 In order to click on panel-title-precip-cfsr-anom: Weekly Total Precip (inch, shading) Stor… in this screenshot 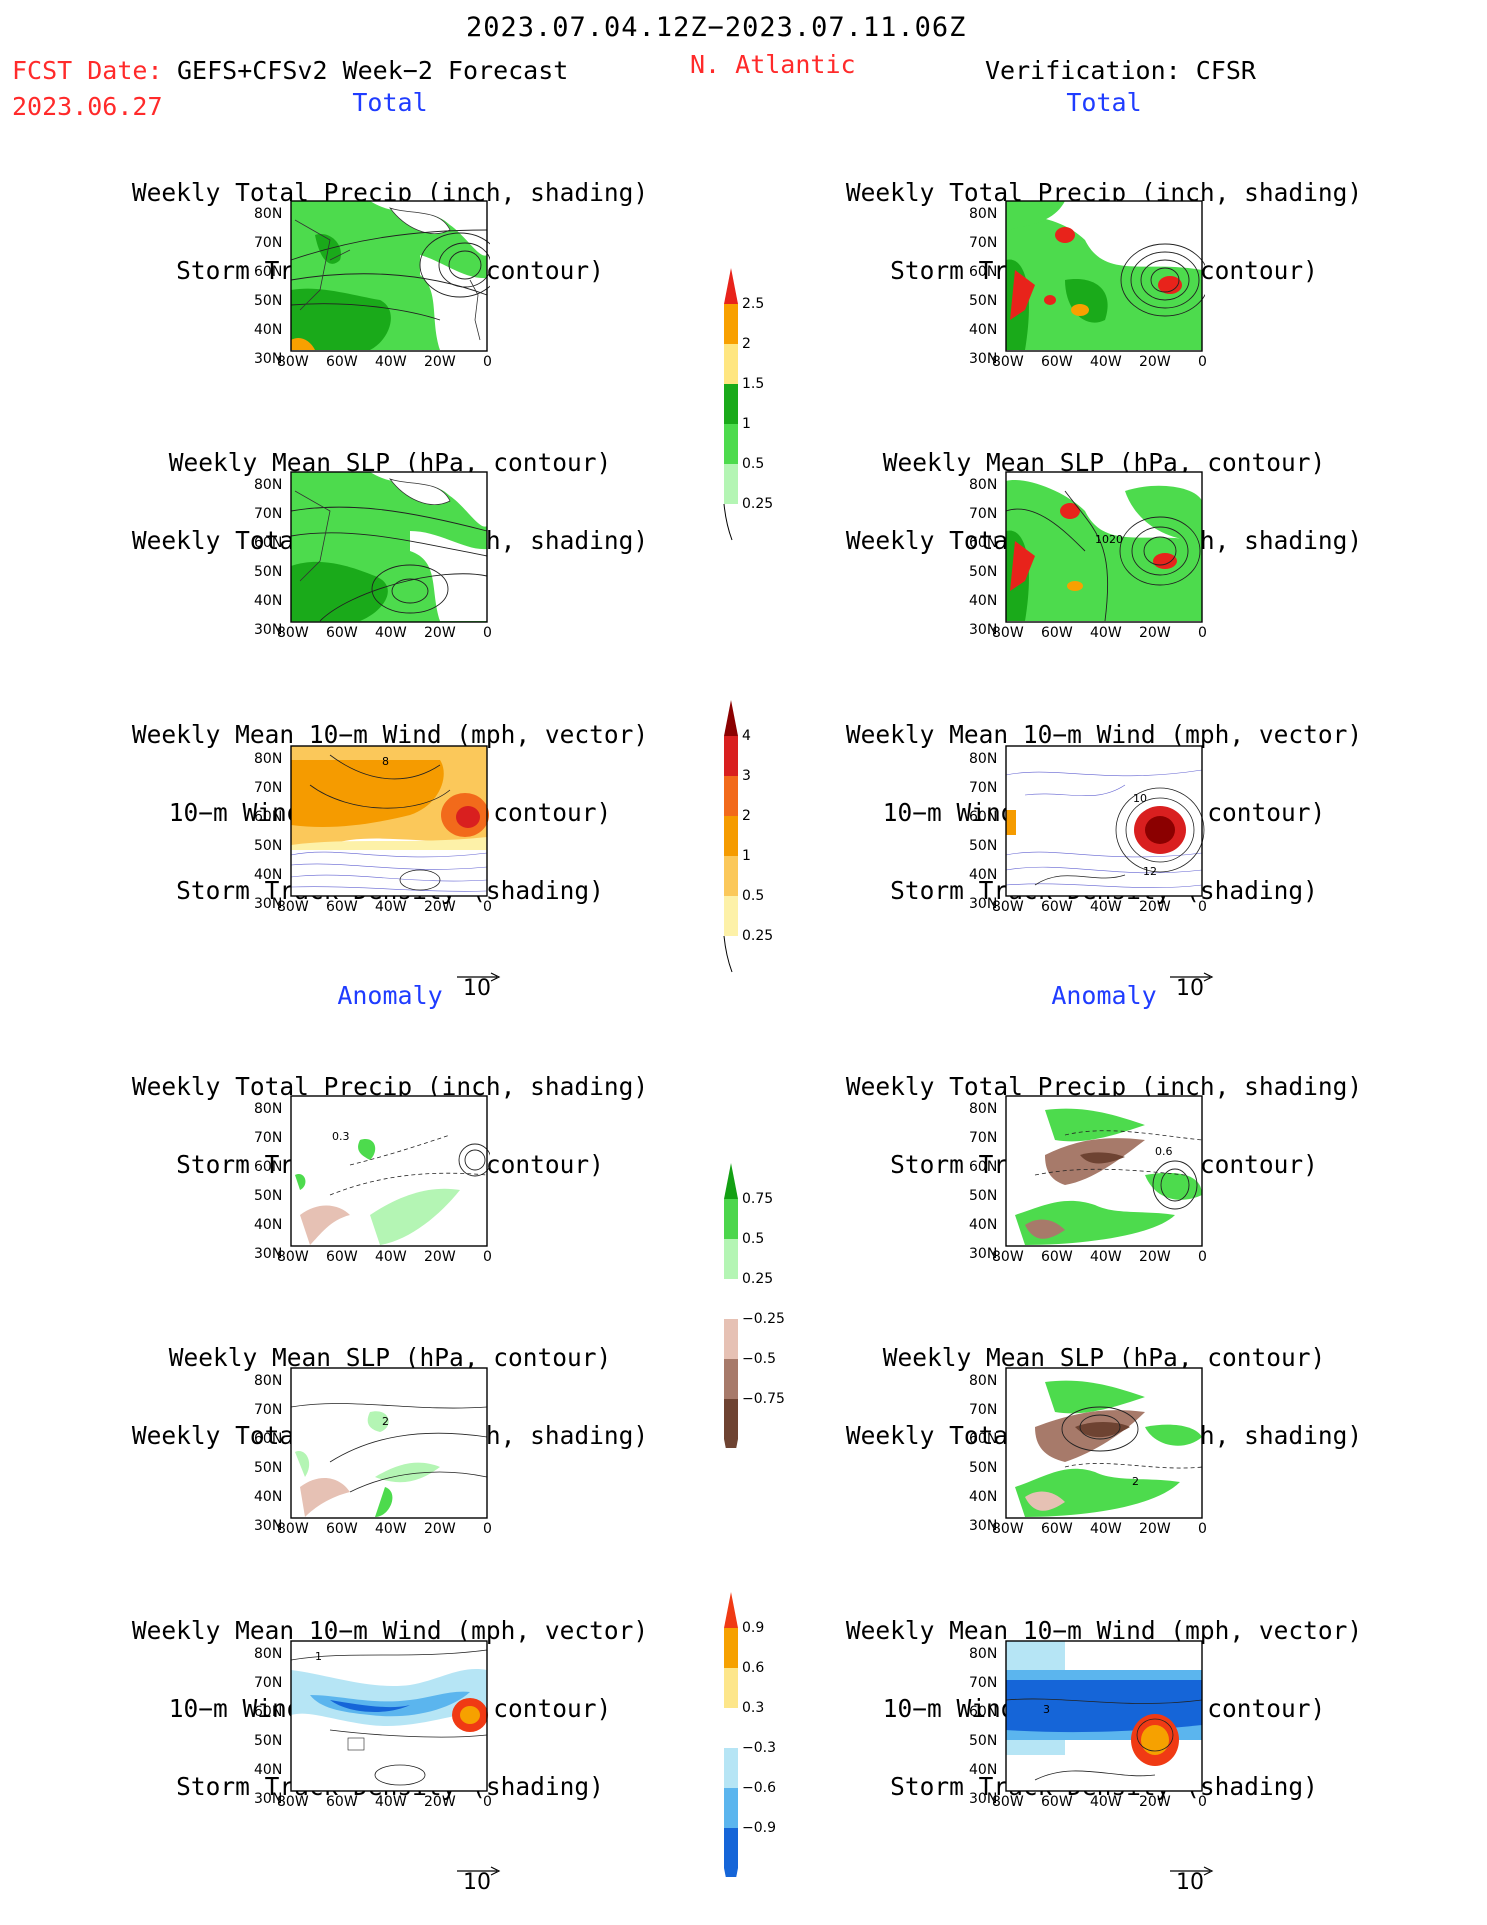, I will do `click(1104, 1113)`.